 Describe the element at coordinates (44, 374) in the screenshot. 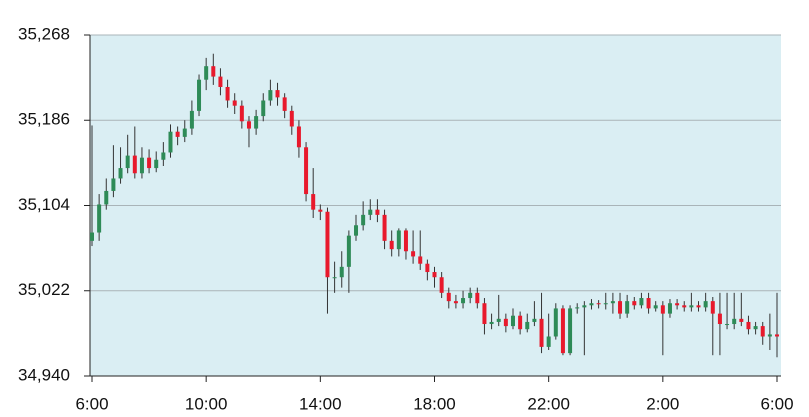

I see `y-tick-label: 34,940` at that location.